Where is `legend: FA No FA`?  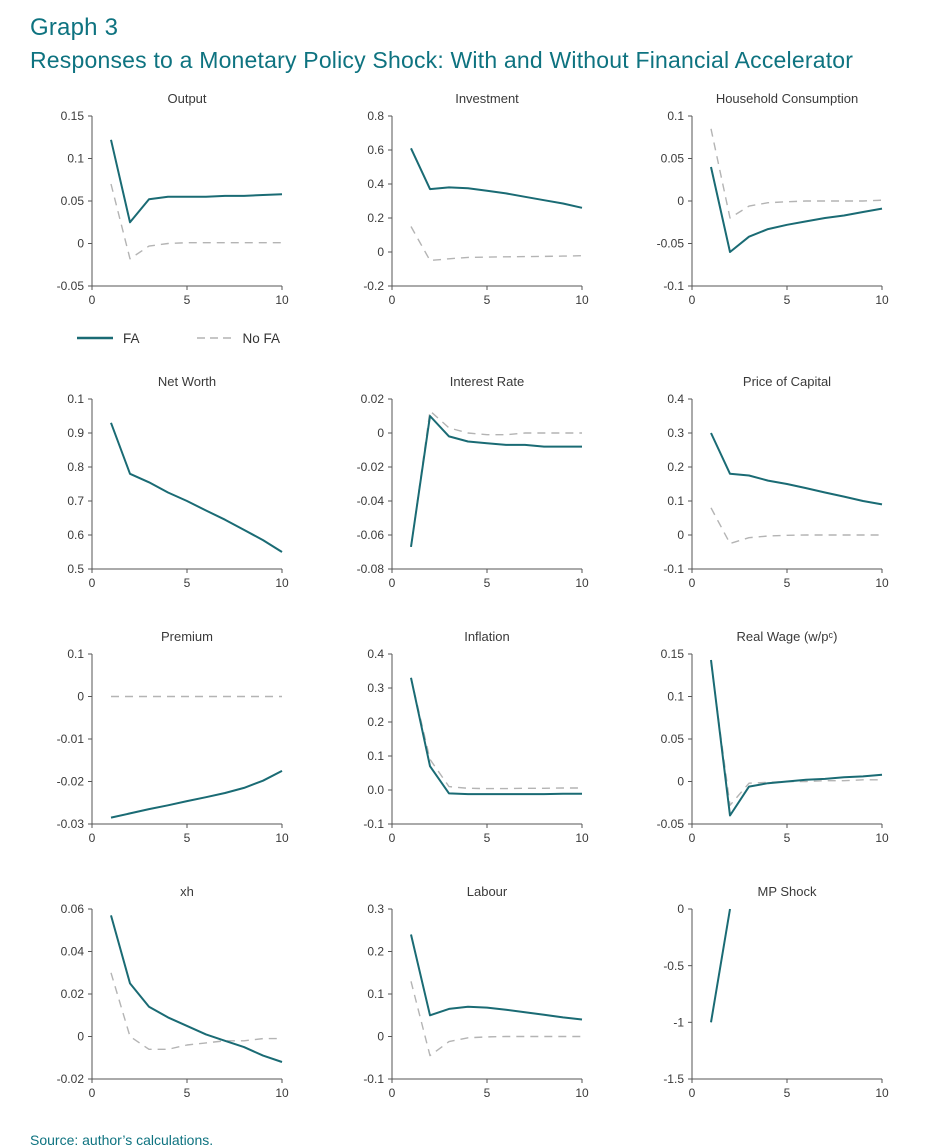 legend: FA No FA is located at coordinates (178, 338).